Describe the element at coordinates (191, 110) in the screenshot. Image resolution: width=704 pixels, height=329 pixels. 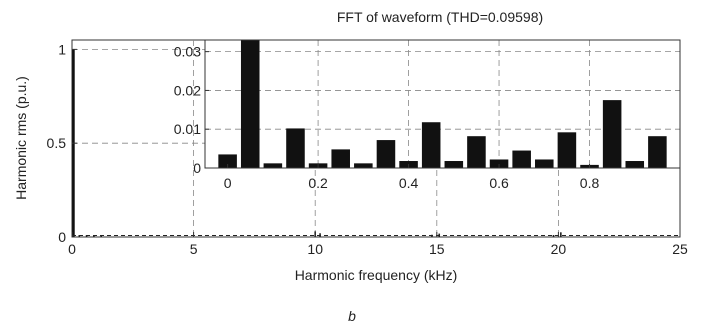
I see `inset-y-ticks: 0 0.01 0.02 0.03` at that location.